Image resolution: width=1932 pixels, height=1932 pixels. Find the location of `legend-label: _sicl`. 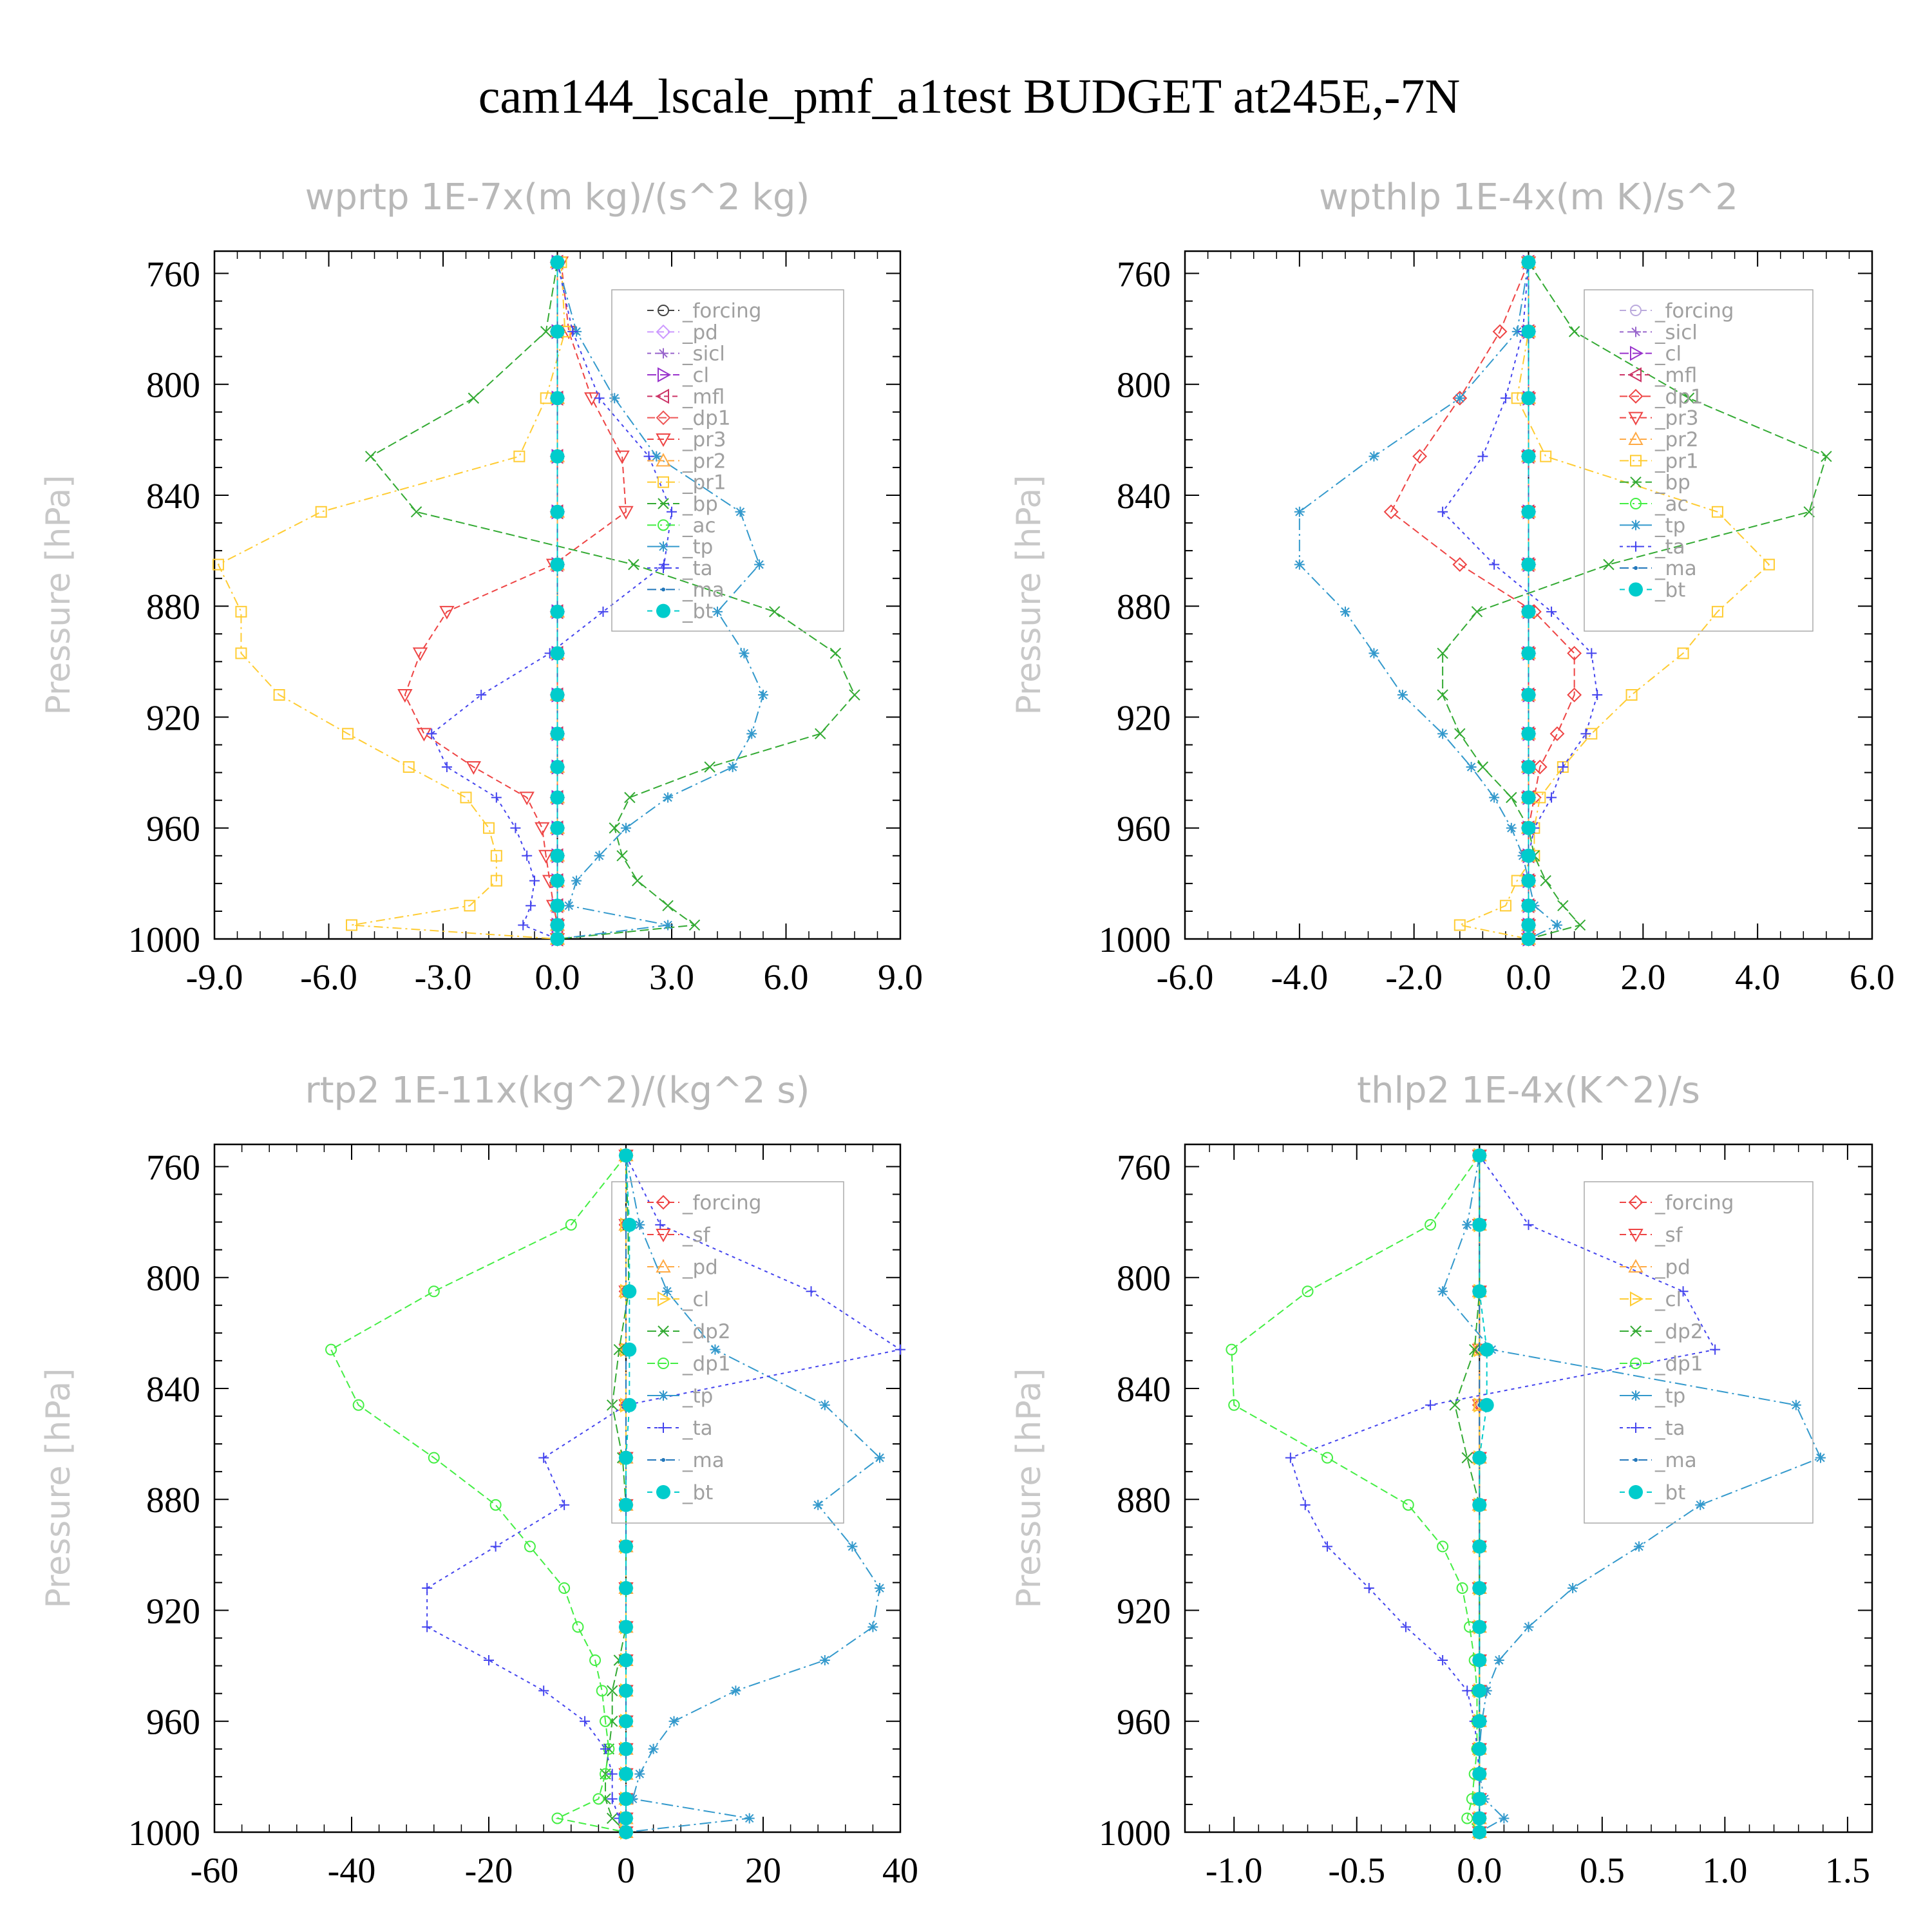

legend-label: _sicl is located at coordinates (703, 354).